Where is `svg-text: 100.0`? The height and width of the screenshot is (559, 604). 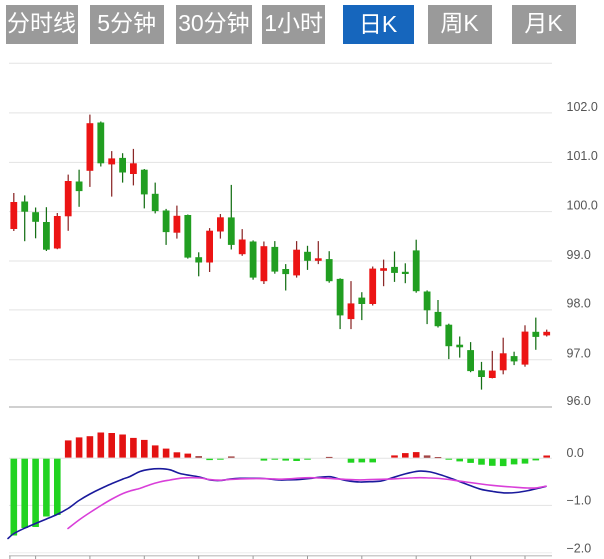
svg-text: 100.0 is located at coordinates (582, 206).